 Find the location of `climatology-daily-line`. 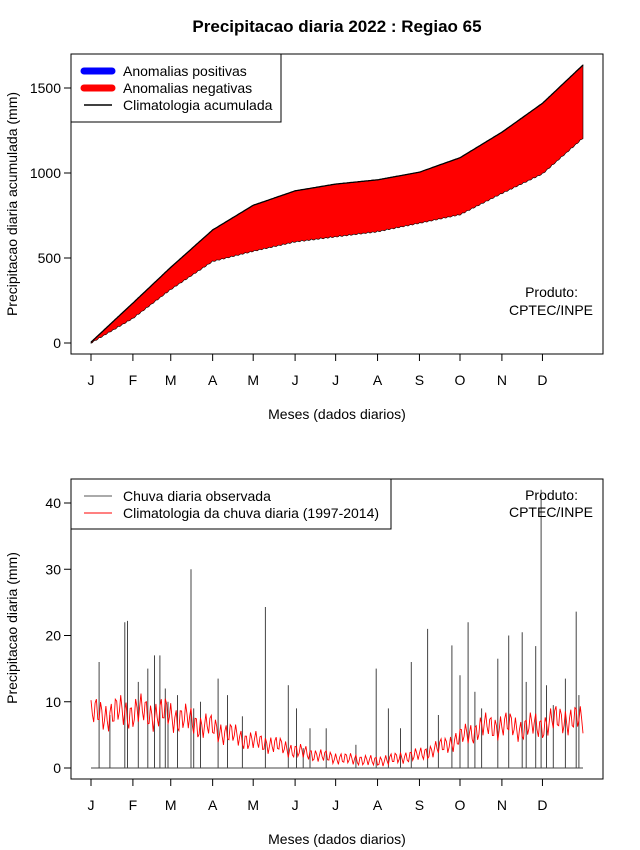

climatology-daily-line is located at coordinates (337, 730).